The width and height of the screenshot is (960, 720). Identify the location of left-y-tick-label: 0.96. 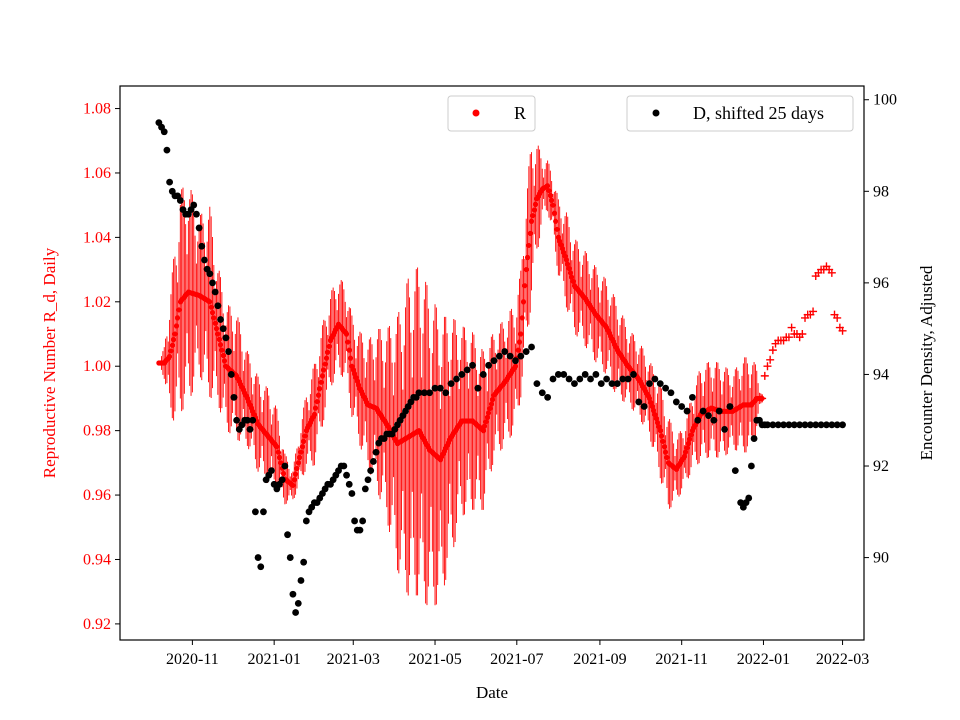
(97, 495).